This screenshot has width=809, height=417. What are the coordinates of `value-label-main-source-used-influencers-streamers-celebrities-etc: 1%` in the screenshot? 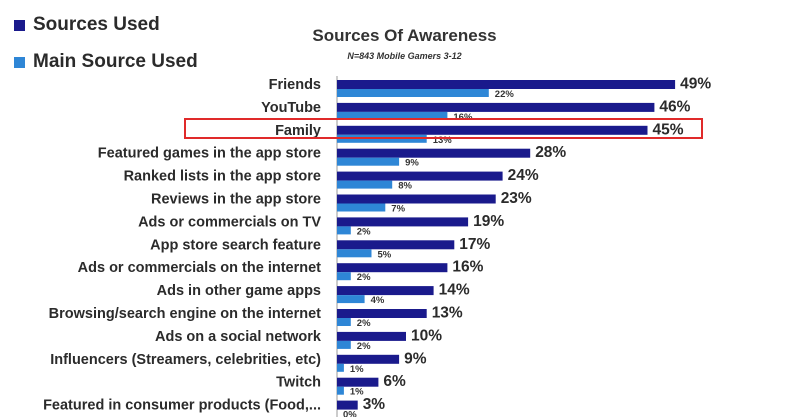 It's located at (357, 369).